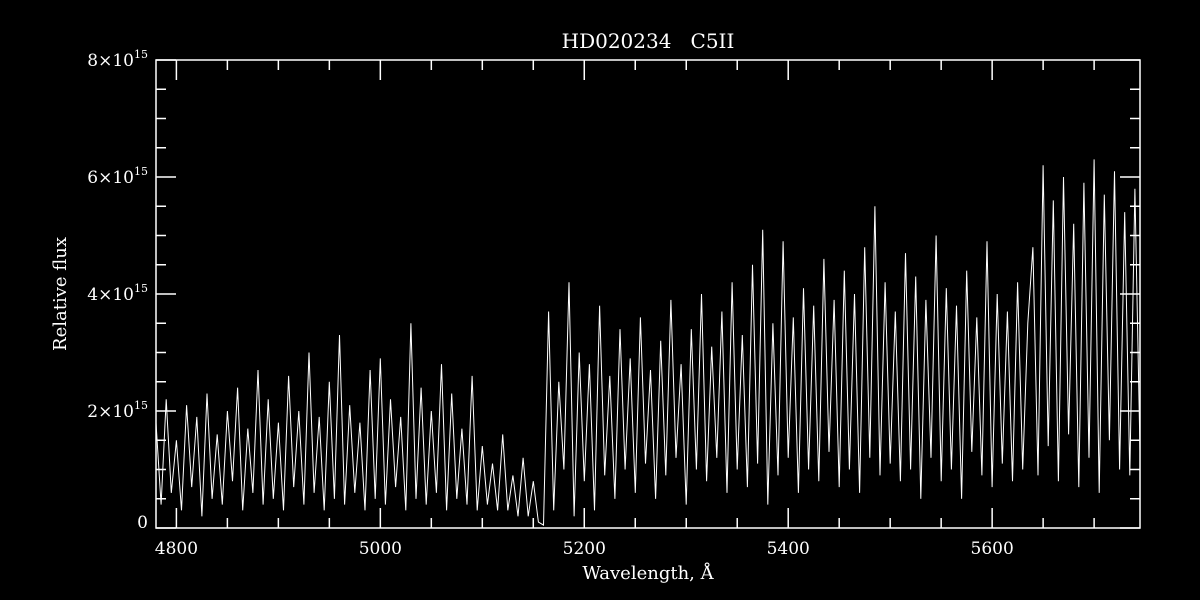 This screenshot has height=600, width=1200. I want to click on x-tick-label: 5200, so click(584, 549).